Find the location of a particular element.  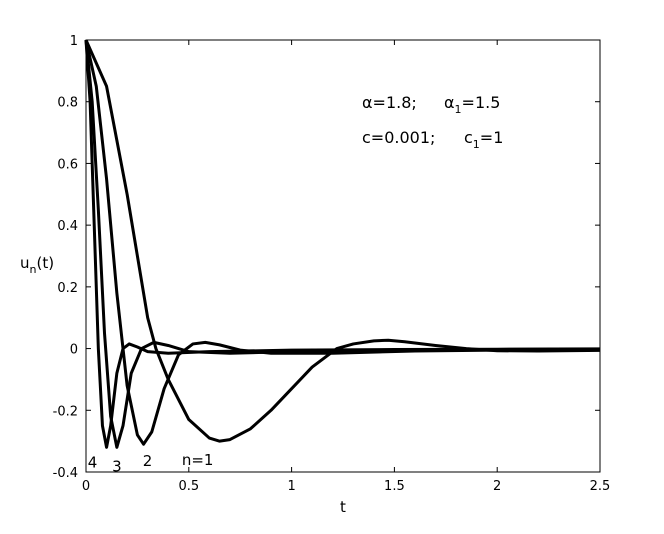

annotation: α1=1.5 is located at coordinates (472, 104).